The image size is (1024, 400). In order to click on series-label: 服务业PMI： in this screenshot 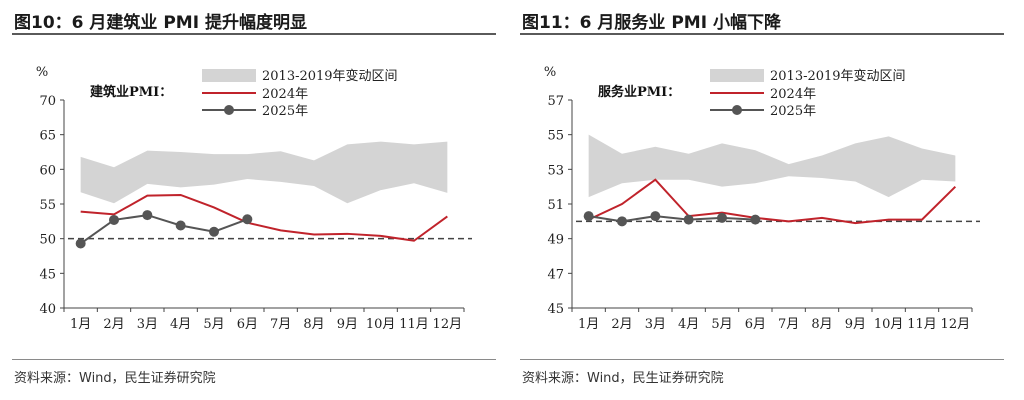, I will do `click(639, 92)`.